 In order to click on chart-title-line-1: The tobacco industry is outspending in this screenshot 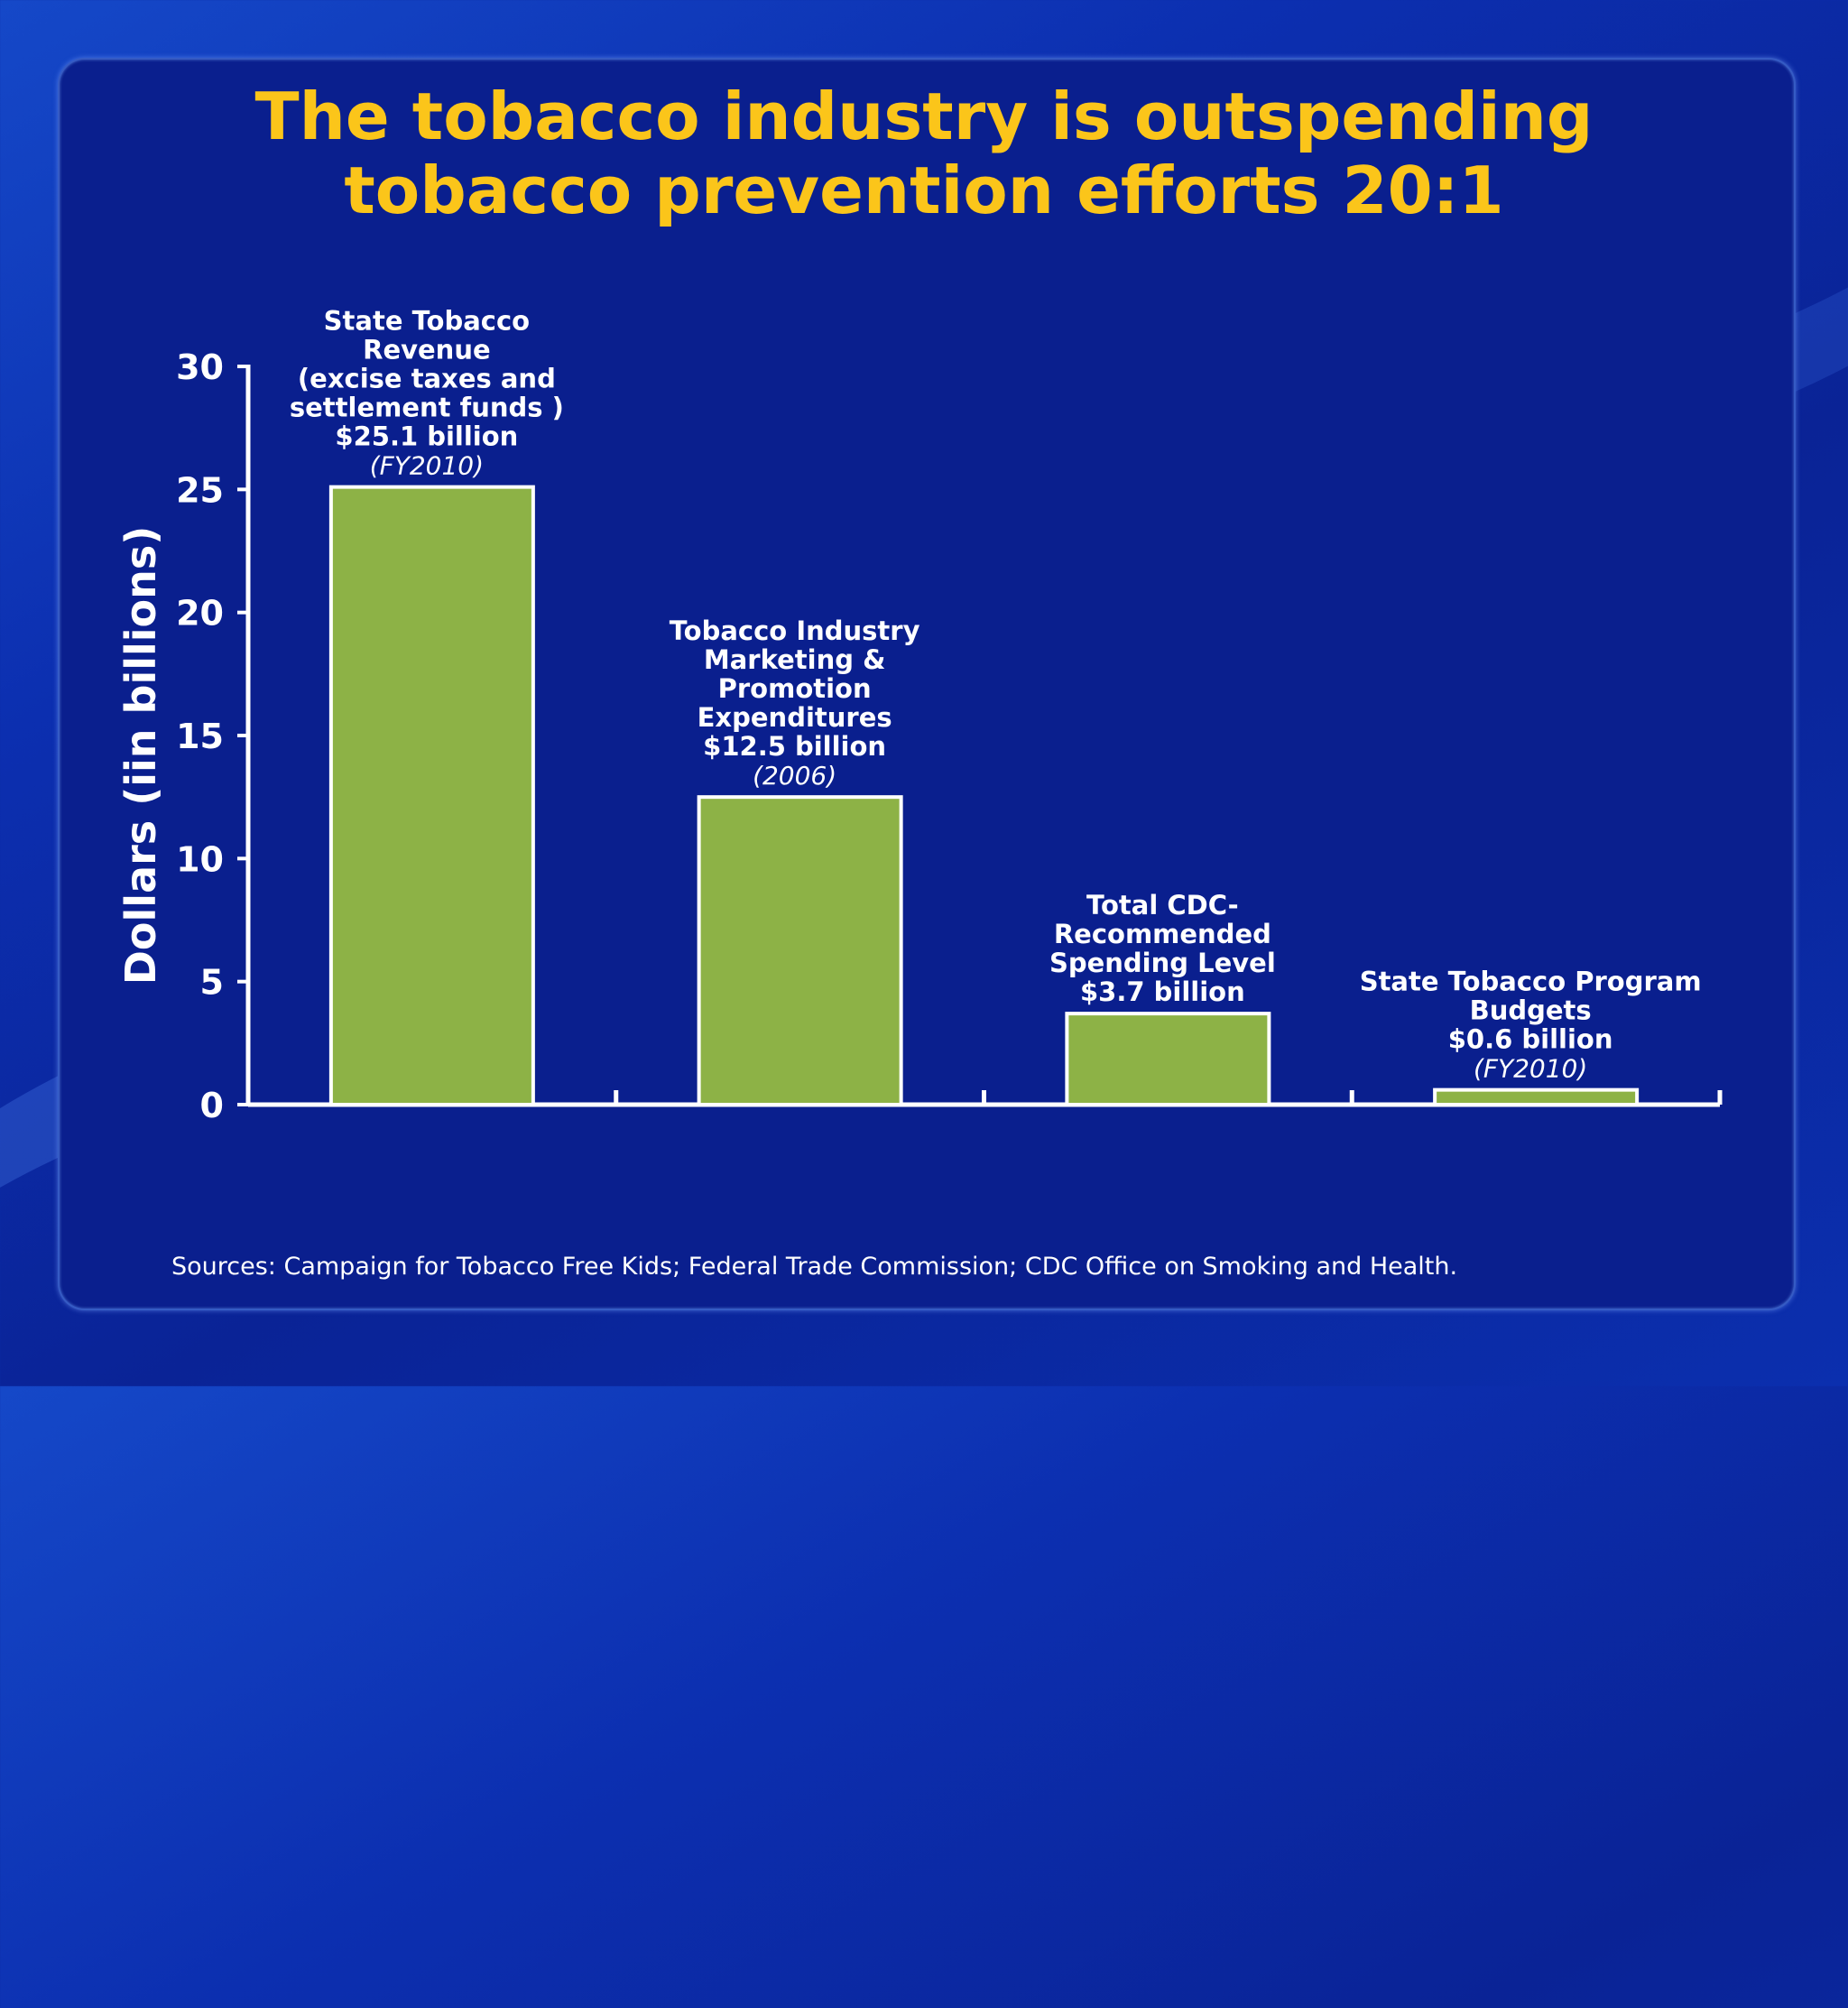, I will do `click(924, 116)`.